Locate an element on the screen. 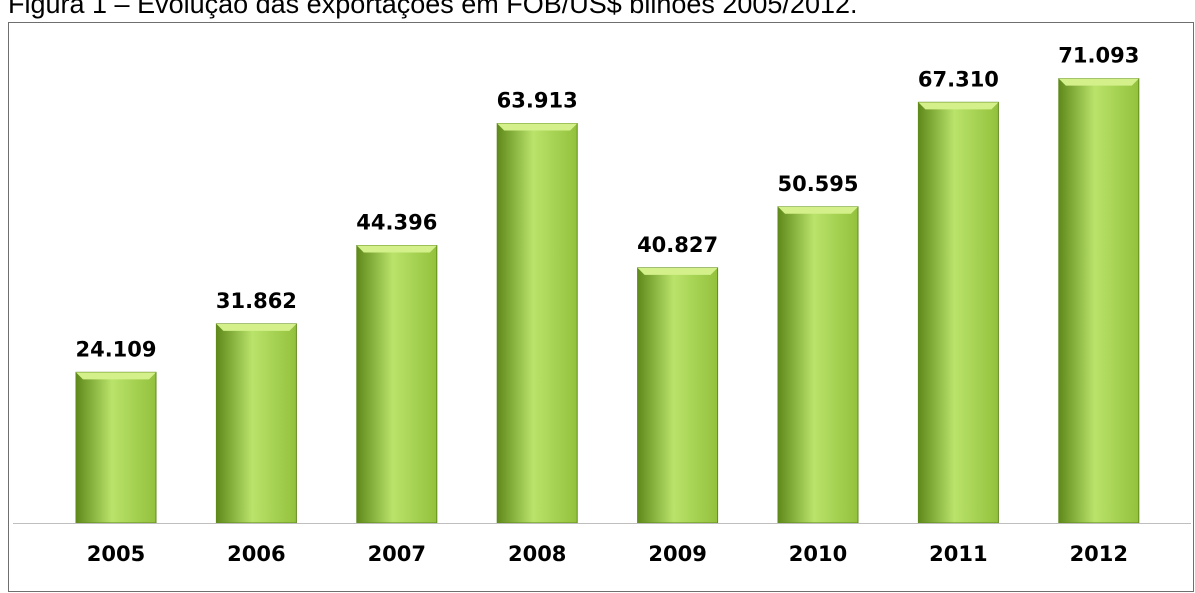 Image resolution: width=1195 pixels, height=593 pixels. bar-2005 is located at coordinates (116, 447).